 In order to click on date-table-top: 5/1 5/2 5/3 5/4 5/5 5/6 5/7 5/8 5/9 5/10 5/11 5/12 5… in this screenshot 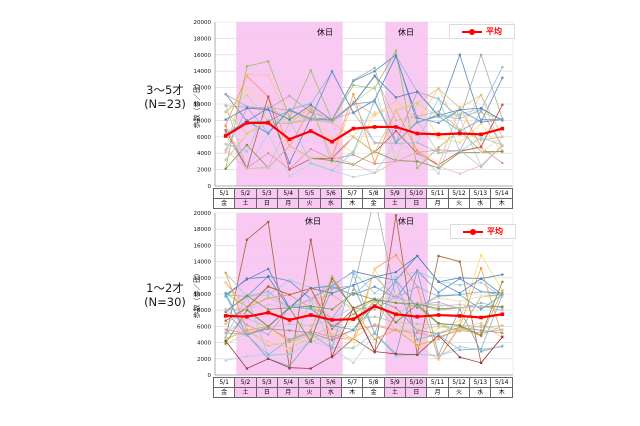, I will do `click(362, 198)`.